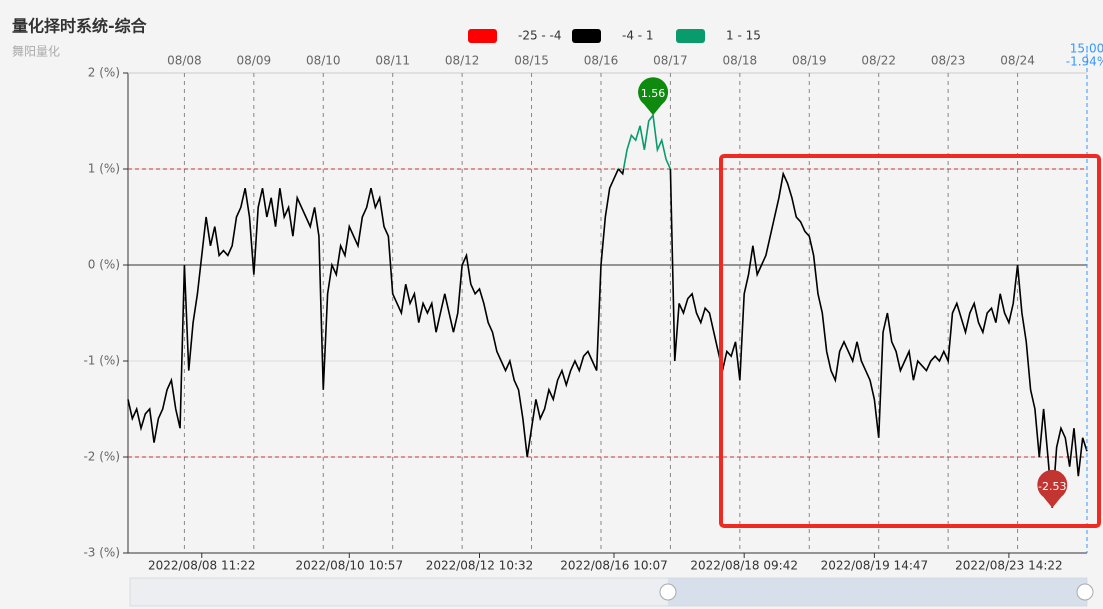 This screenshot has width=1103, height=609. What do you see at coordinates (743, 36) in the screenshot?
I see `legend-label: 1 - 15` at bounding box center [743, 36].